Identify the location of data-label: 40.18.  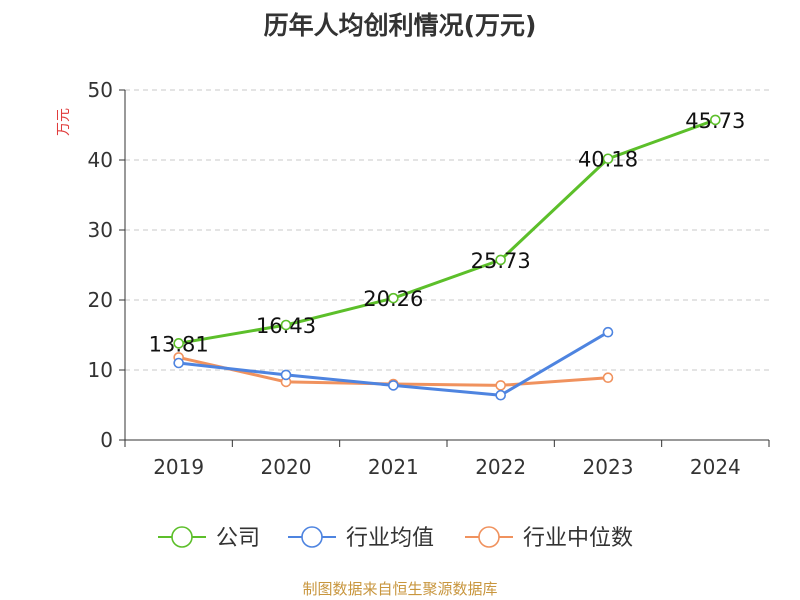
(608, 160).